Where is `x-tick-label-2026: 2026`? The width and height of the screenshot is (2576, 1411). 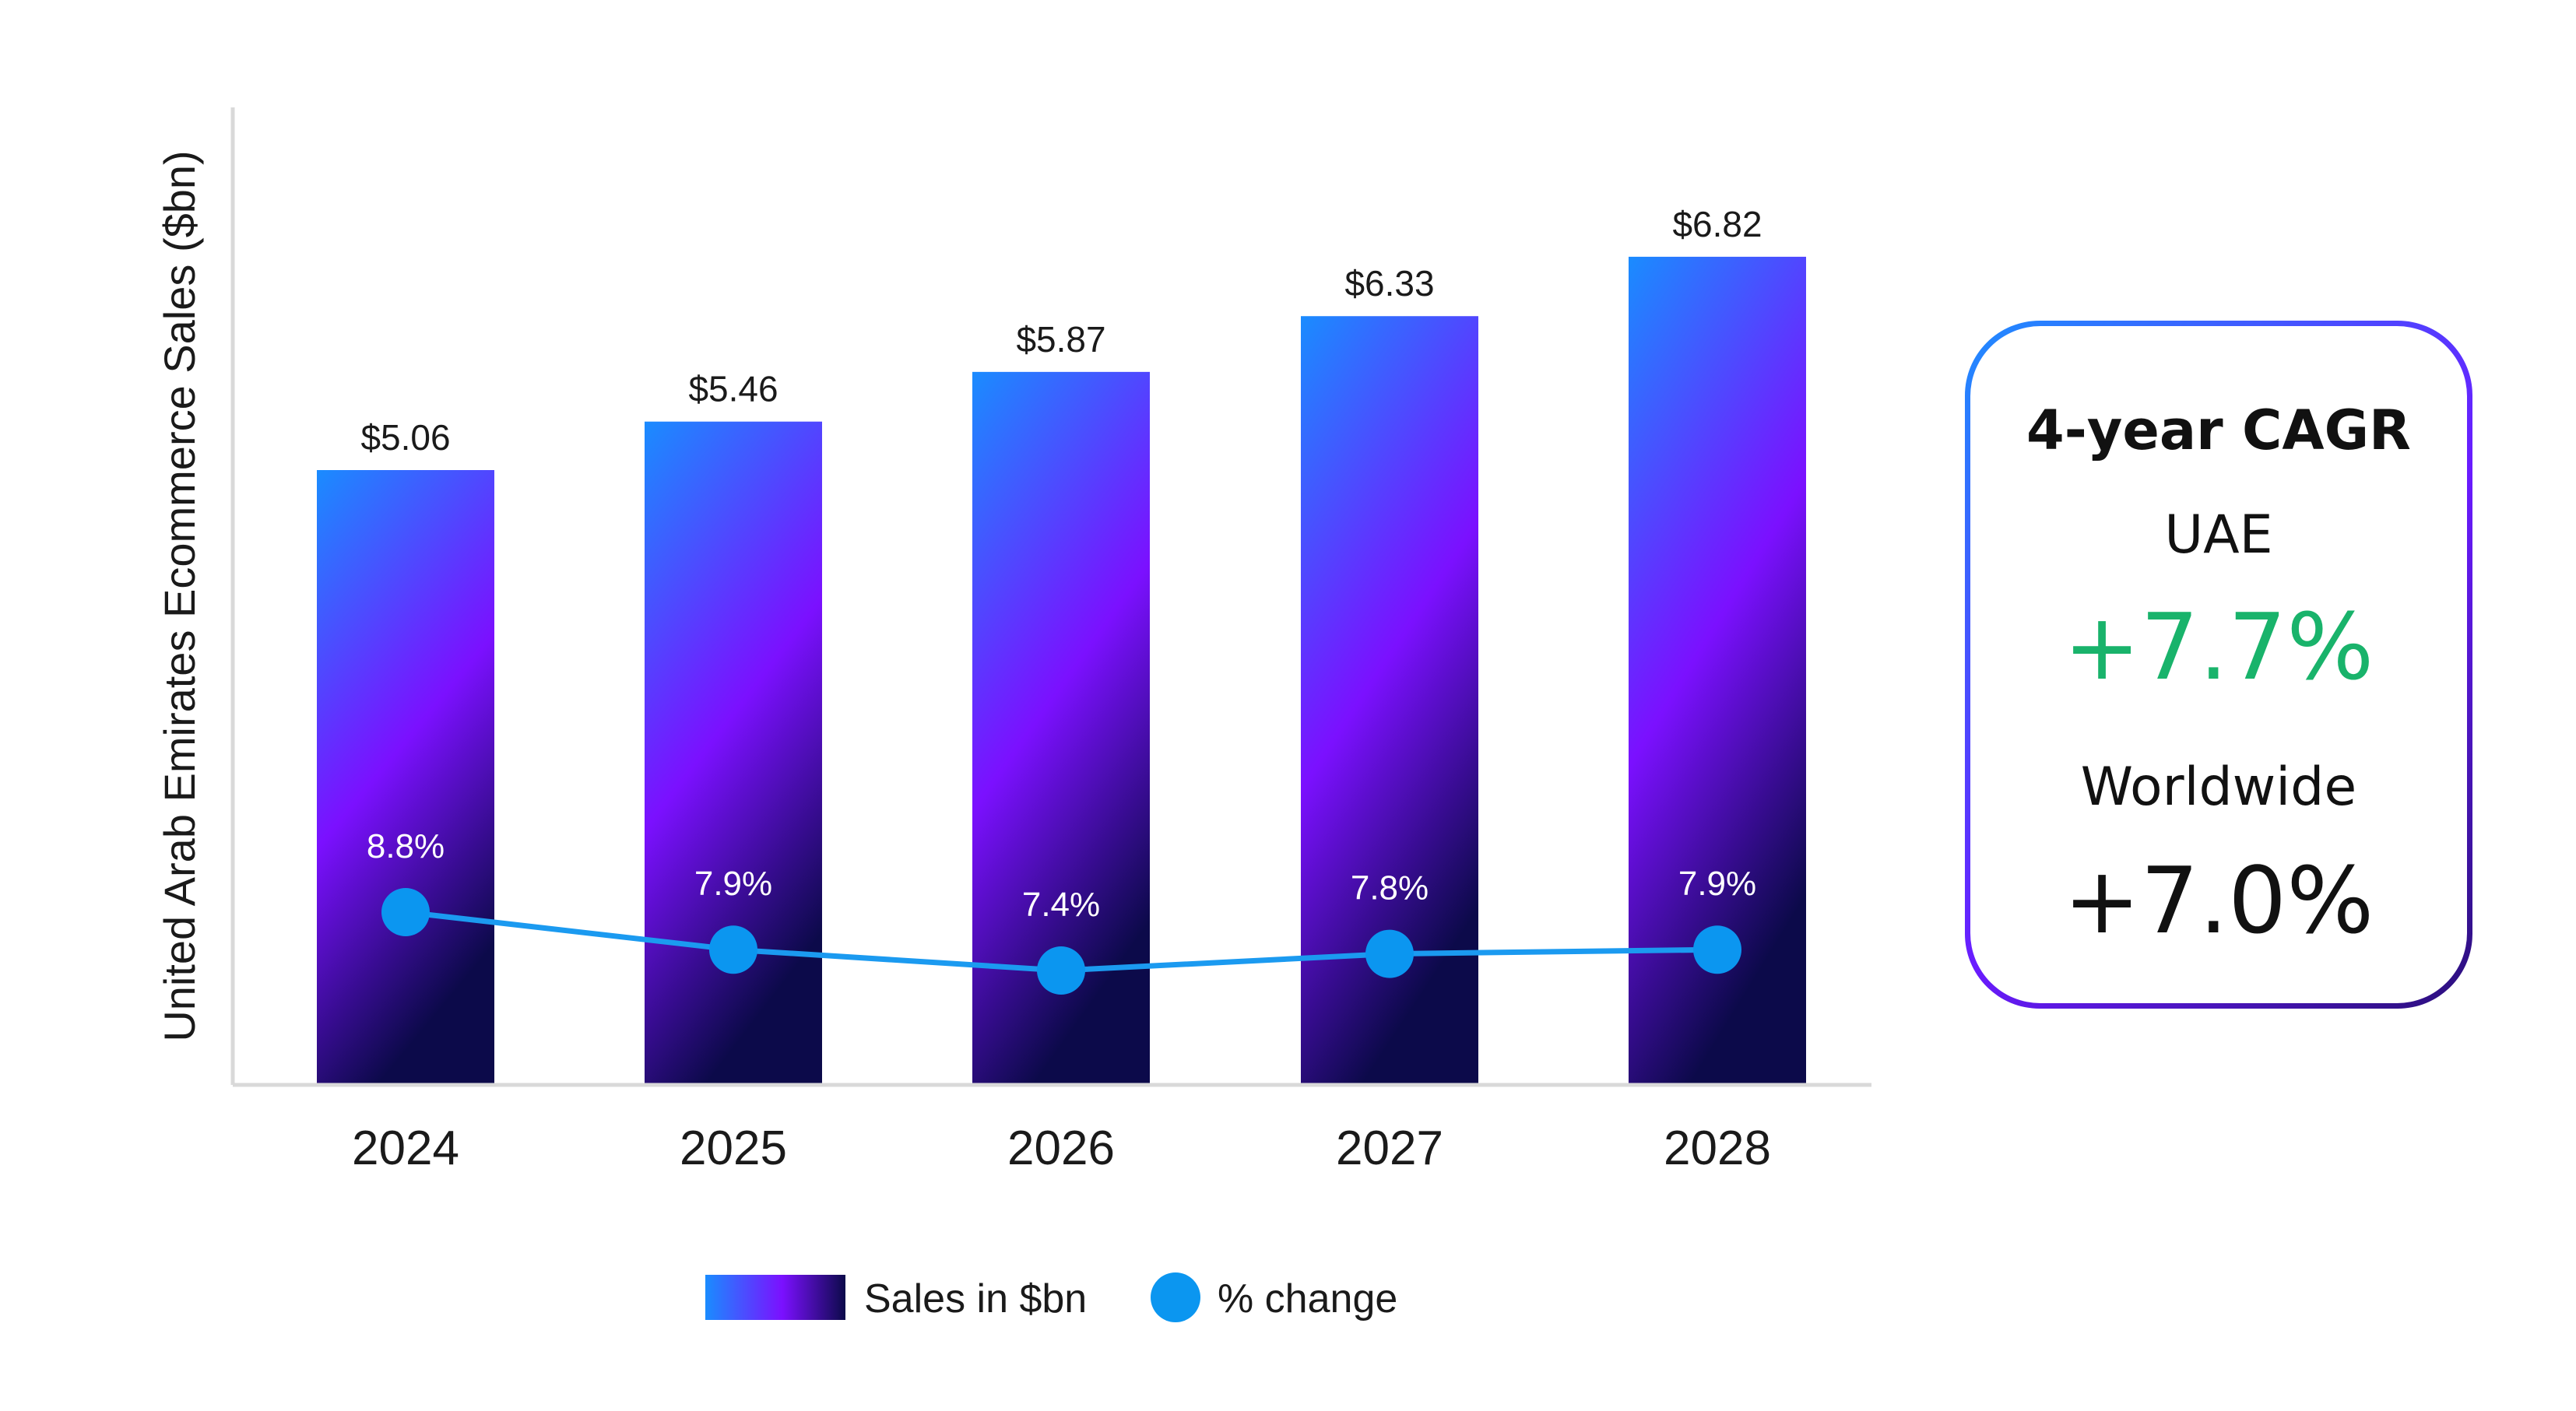
x-tick-label-2026: 2026 is located at coordinates (1061, 1148).